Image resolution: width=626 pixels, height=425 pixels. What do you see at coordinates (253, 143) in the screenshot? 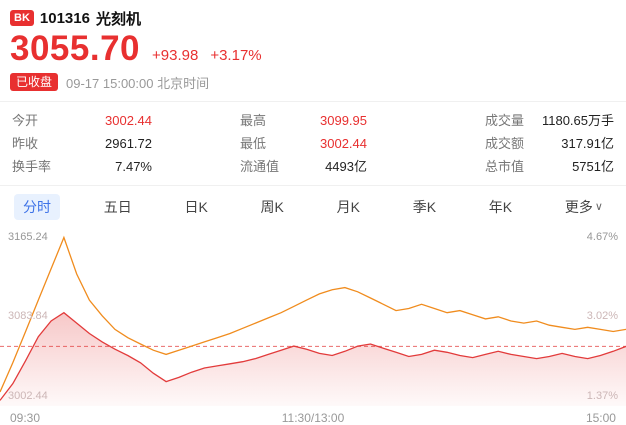
I see `stat-label: 最低` at bounding box center [253, 143].